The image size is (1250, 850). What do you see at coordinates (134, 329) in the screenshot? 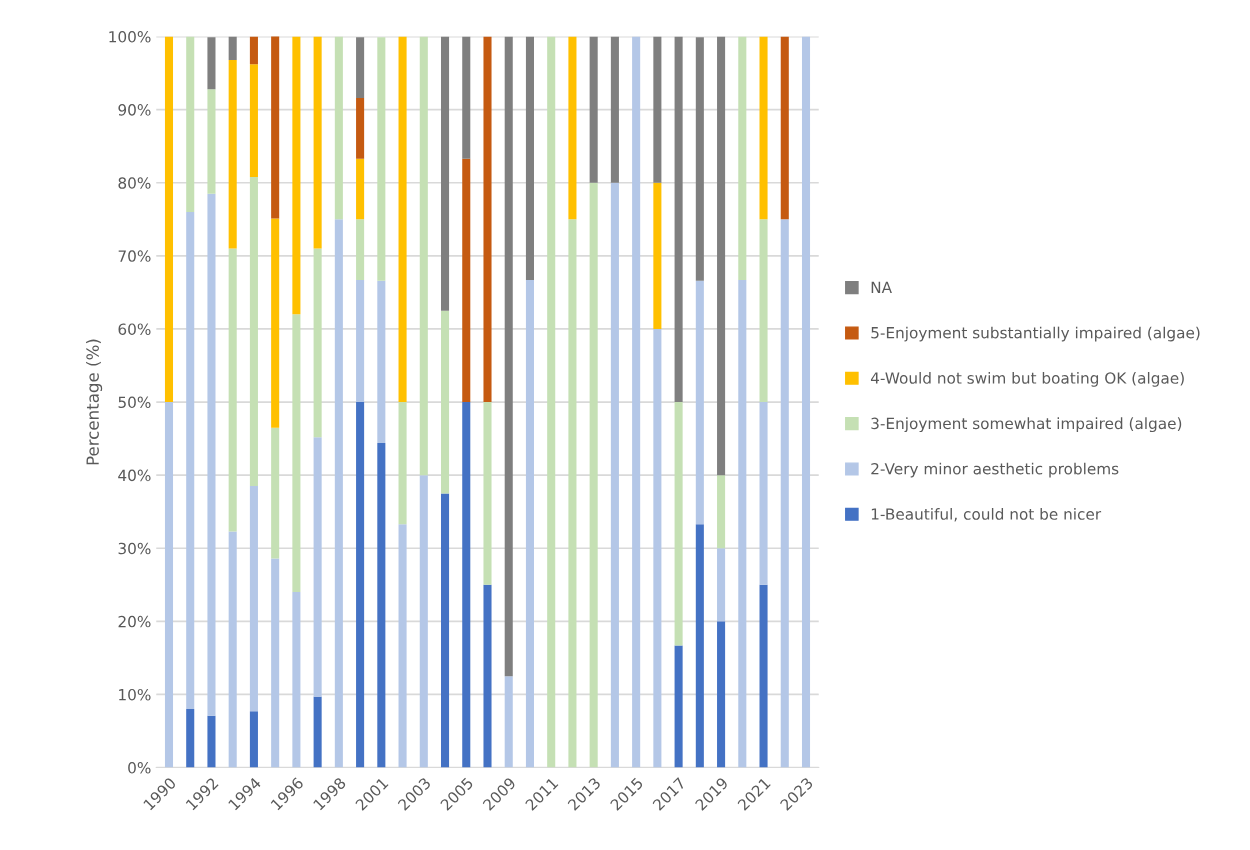
I see `y-tick-label: 60%` at bounding box center [134, 329].